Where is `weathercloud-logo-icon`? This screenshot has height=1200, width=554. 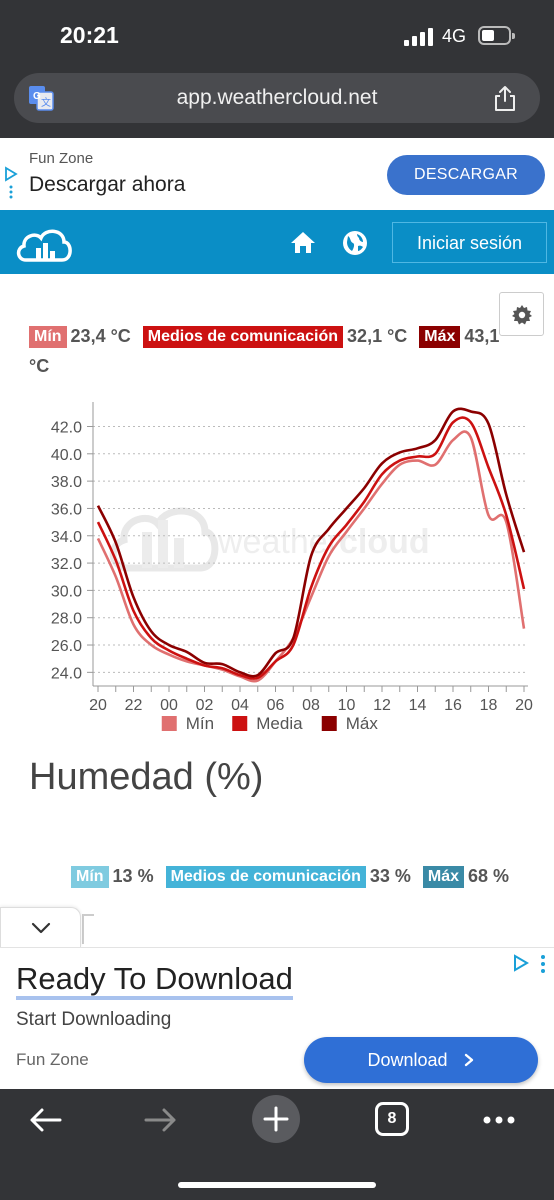 weathercloud-logo-icon is located at coordinates (44, 244).